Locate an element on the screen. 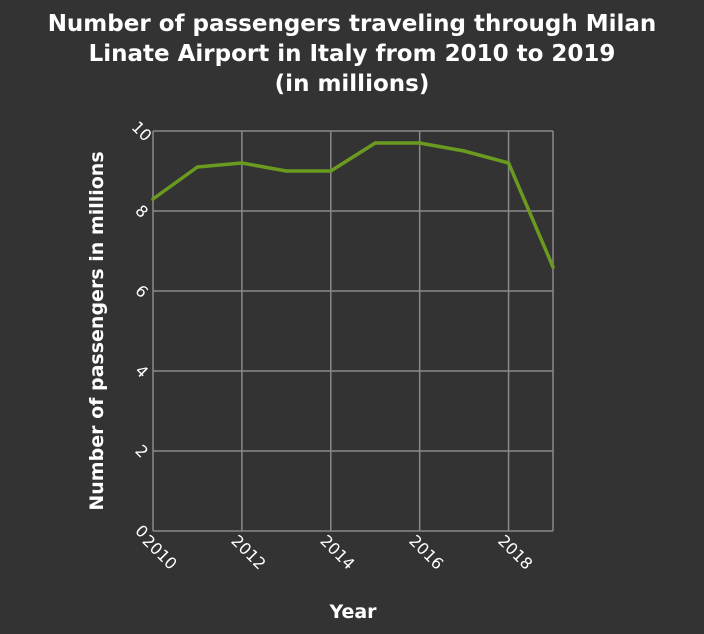 This screenshot has height=634, width=704. data-series is located at coordinates (353, 205).